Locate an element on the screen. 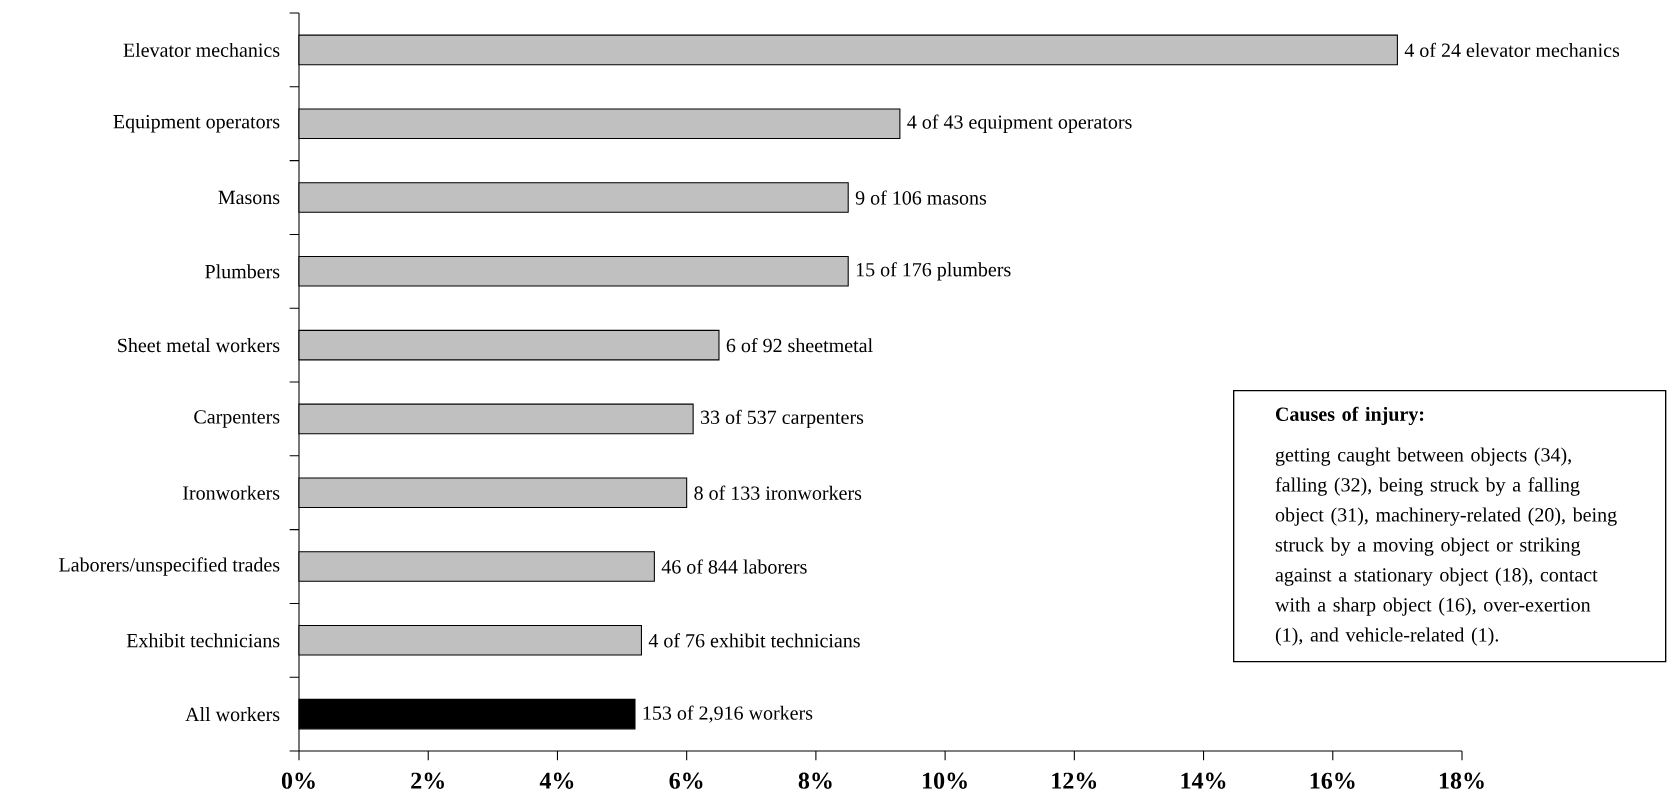 This screenshot has height=808, width=1670. x-tick-label: 10% is located at coordinates (945, 780).